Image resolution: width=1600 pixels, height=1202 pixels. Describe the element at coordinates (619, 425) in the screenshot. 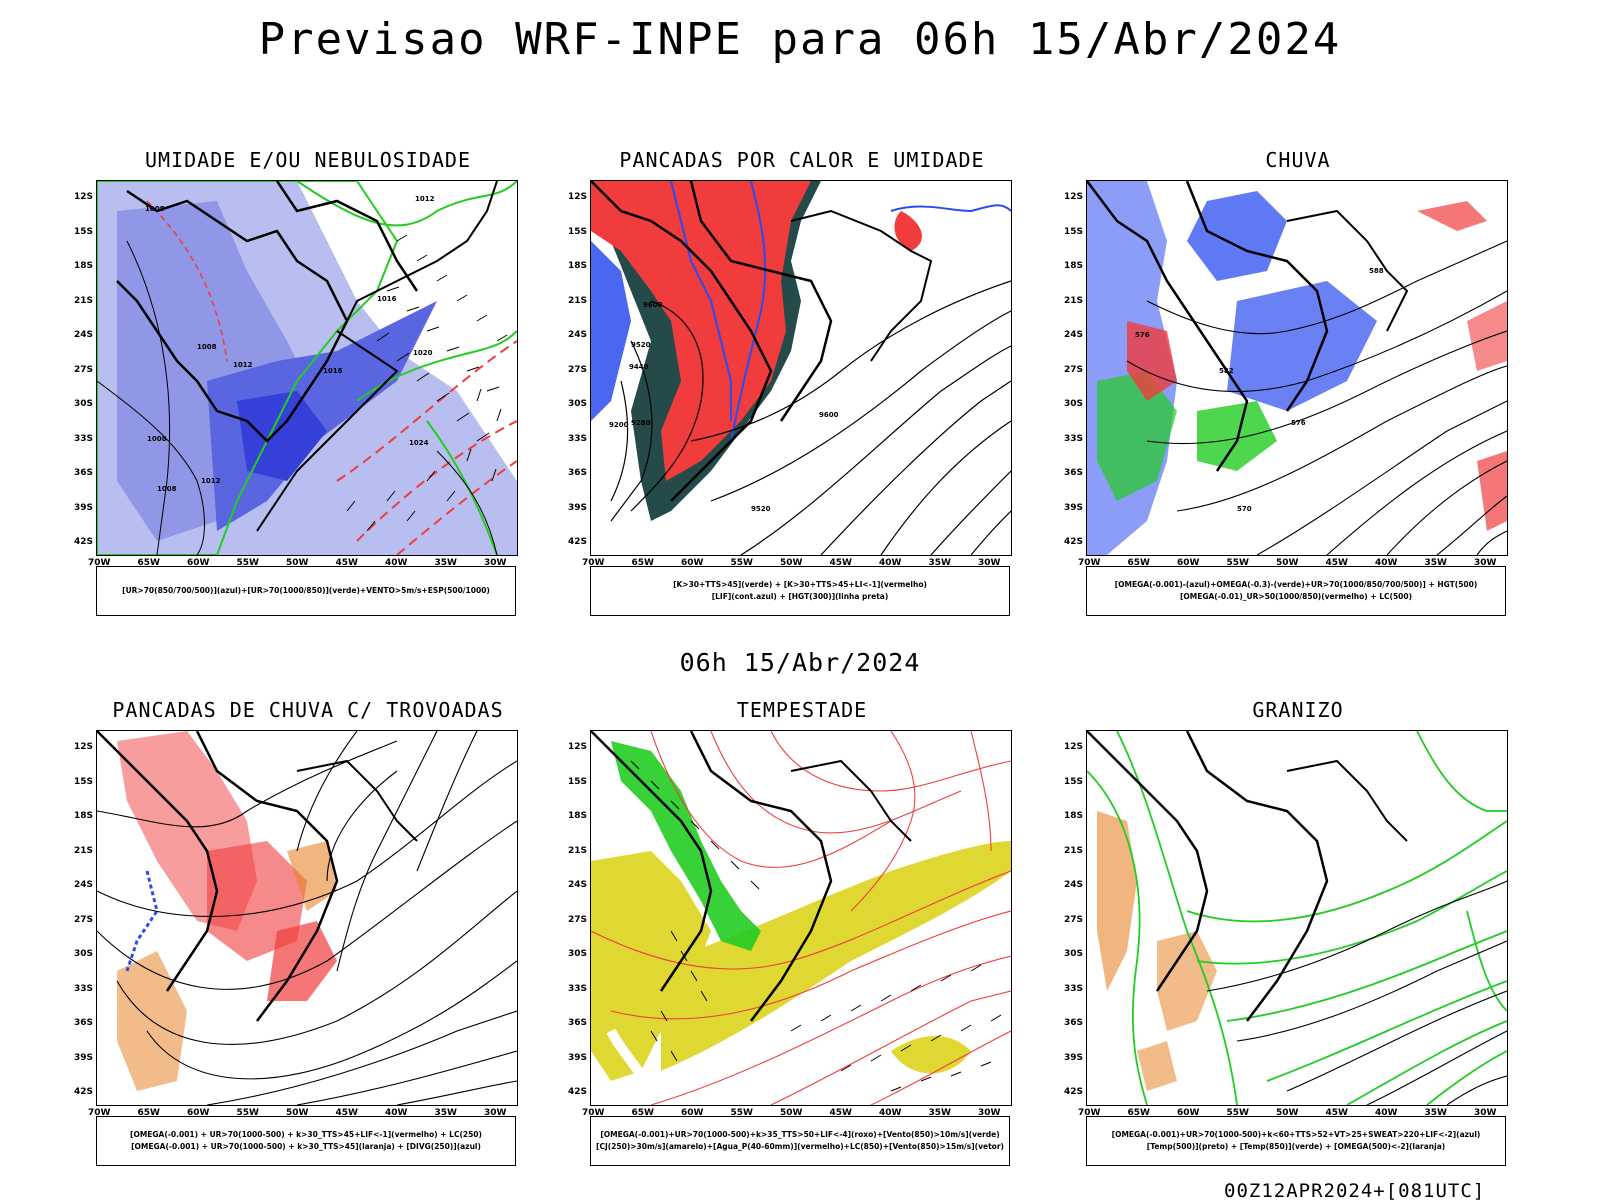

I see `svg-text: 9200` at that location.